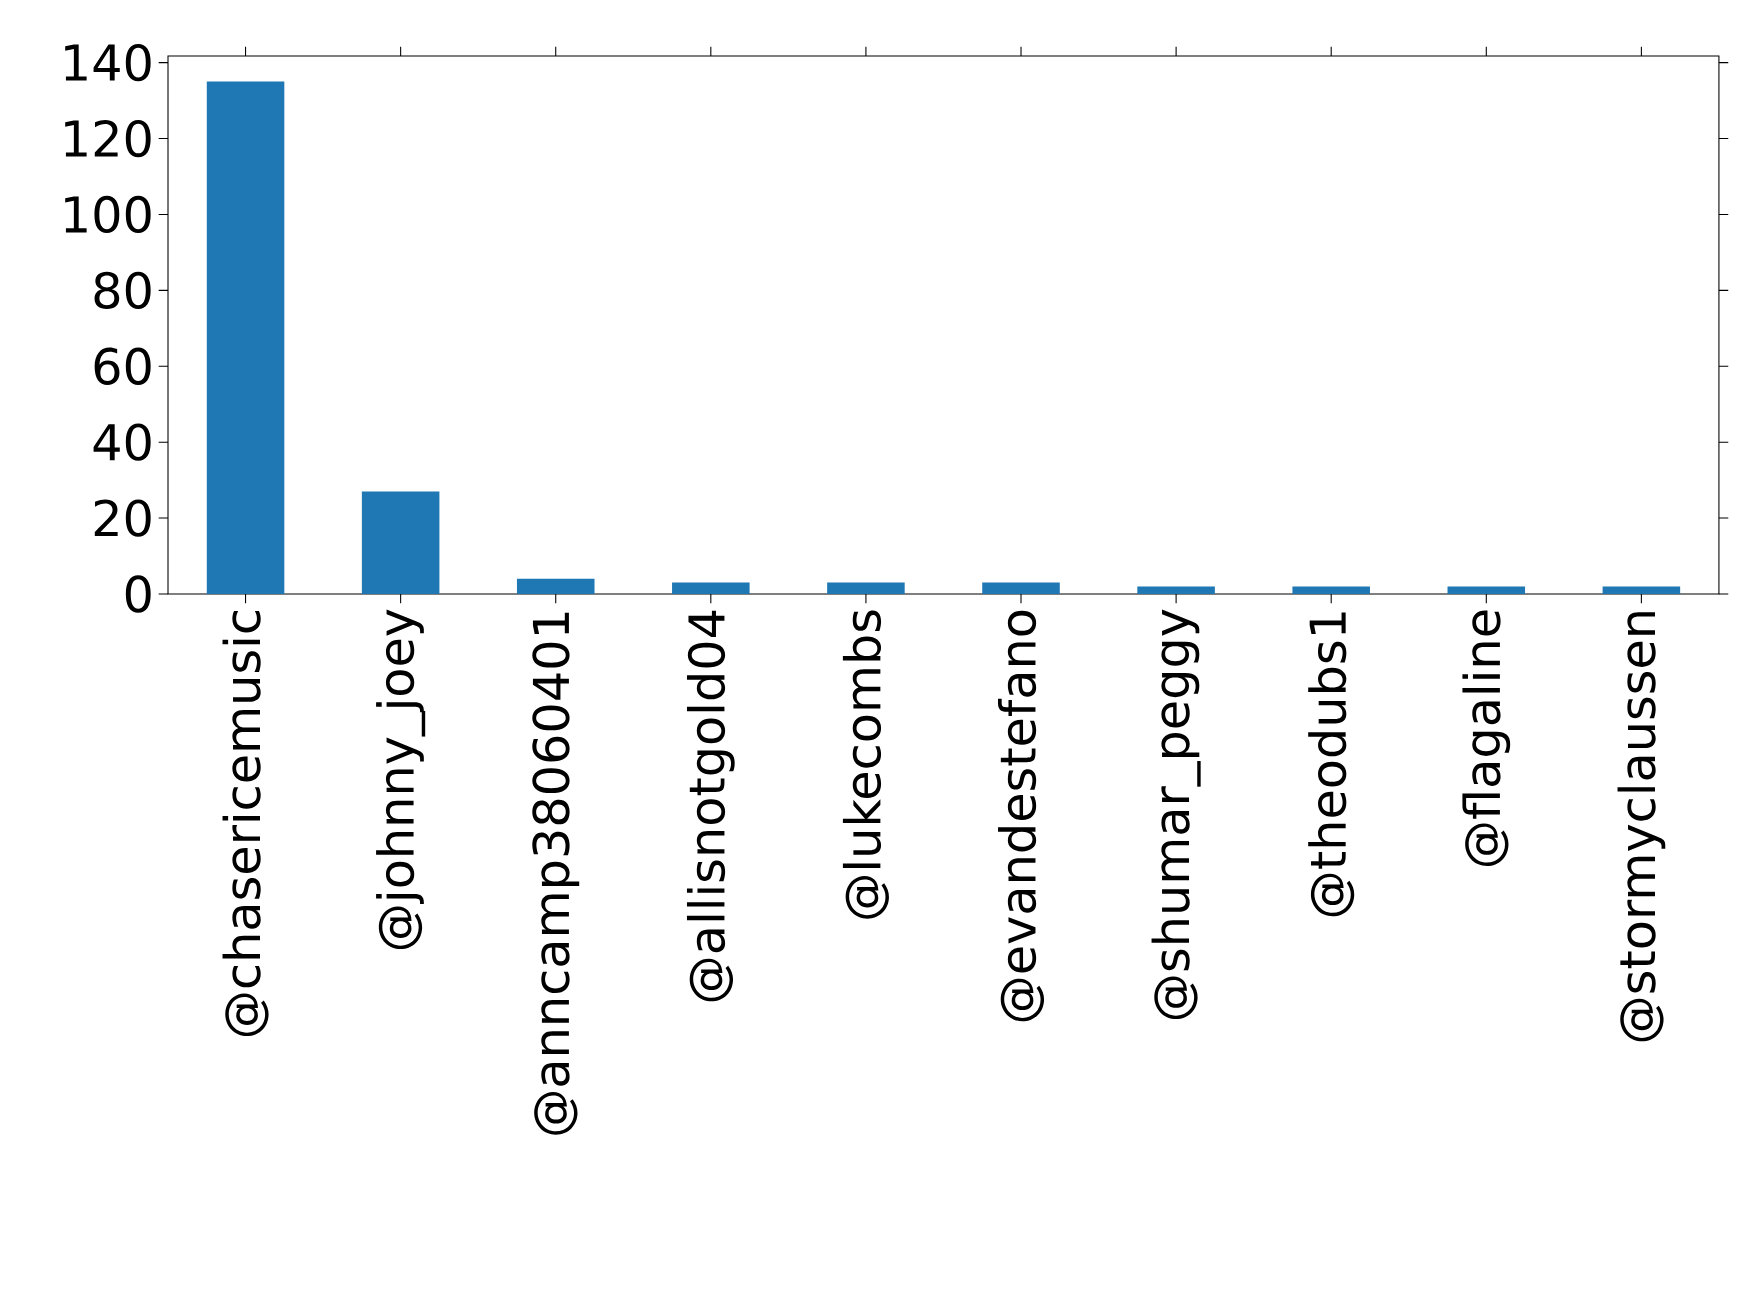 This screenshot has width=1758, height=1316. Describe the element at coordinates (122, 518) in the screenshot. I see `y-tick-label: 20` at that location.